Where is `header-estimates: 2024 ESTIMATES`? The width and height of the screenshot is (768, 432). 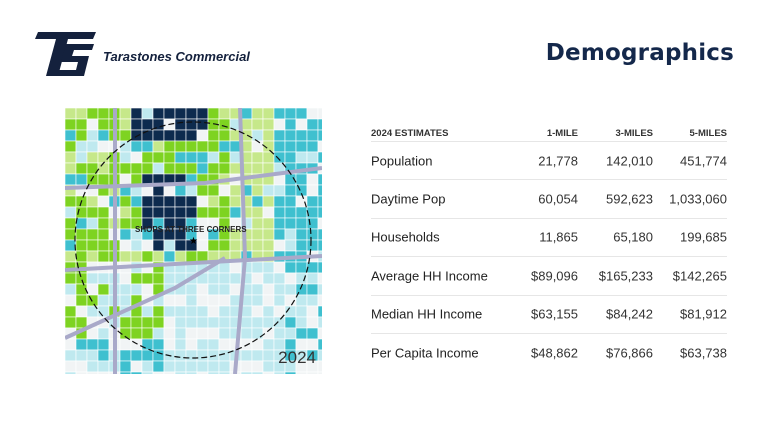
header-estimates: 2024 ESTIMATES is located at coordinates (410, 133).